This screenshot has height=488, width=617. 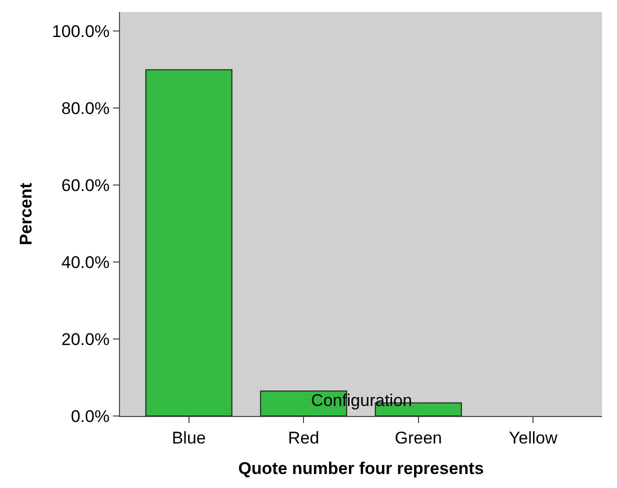 I want to click on y-tick-label: 40.0%, so click(x=85, y=262).